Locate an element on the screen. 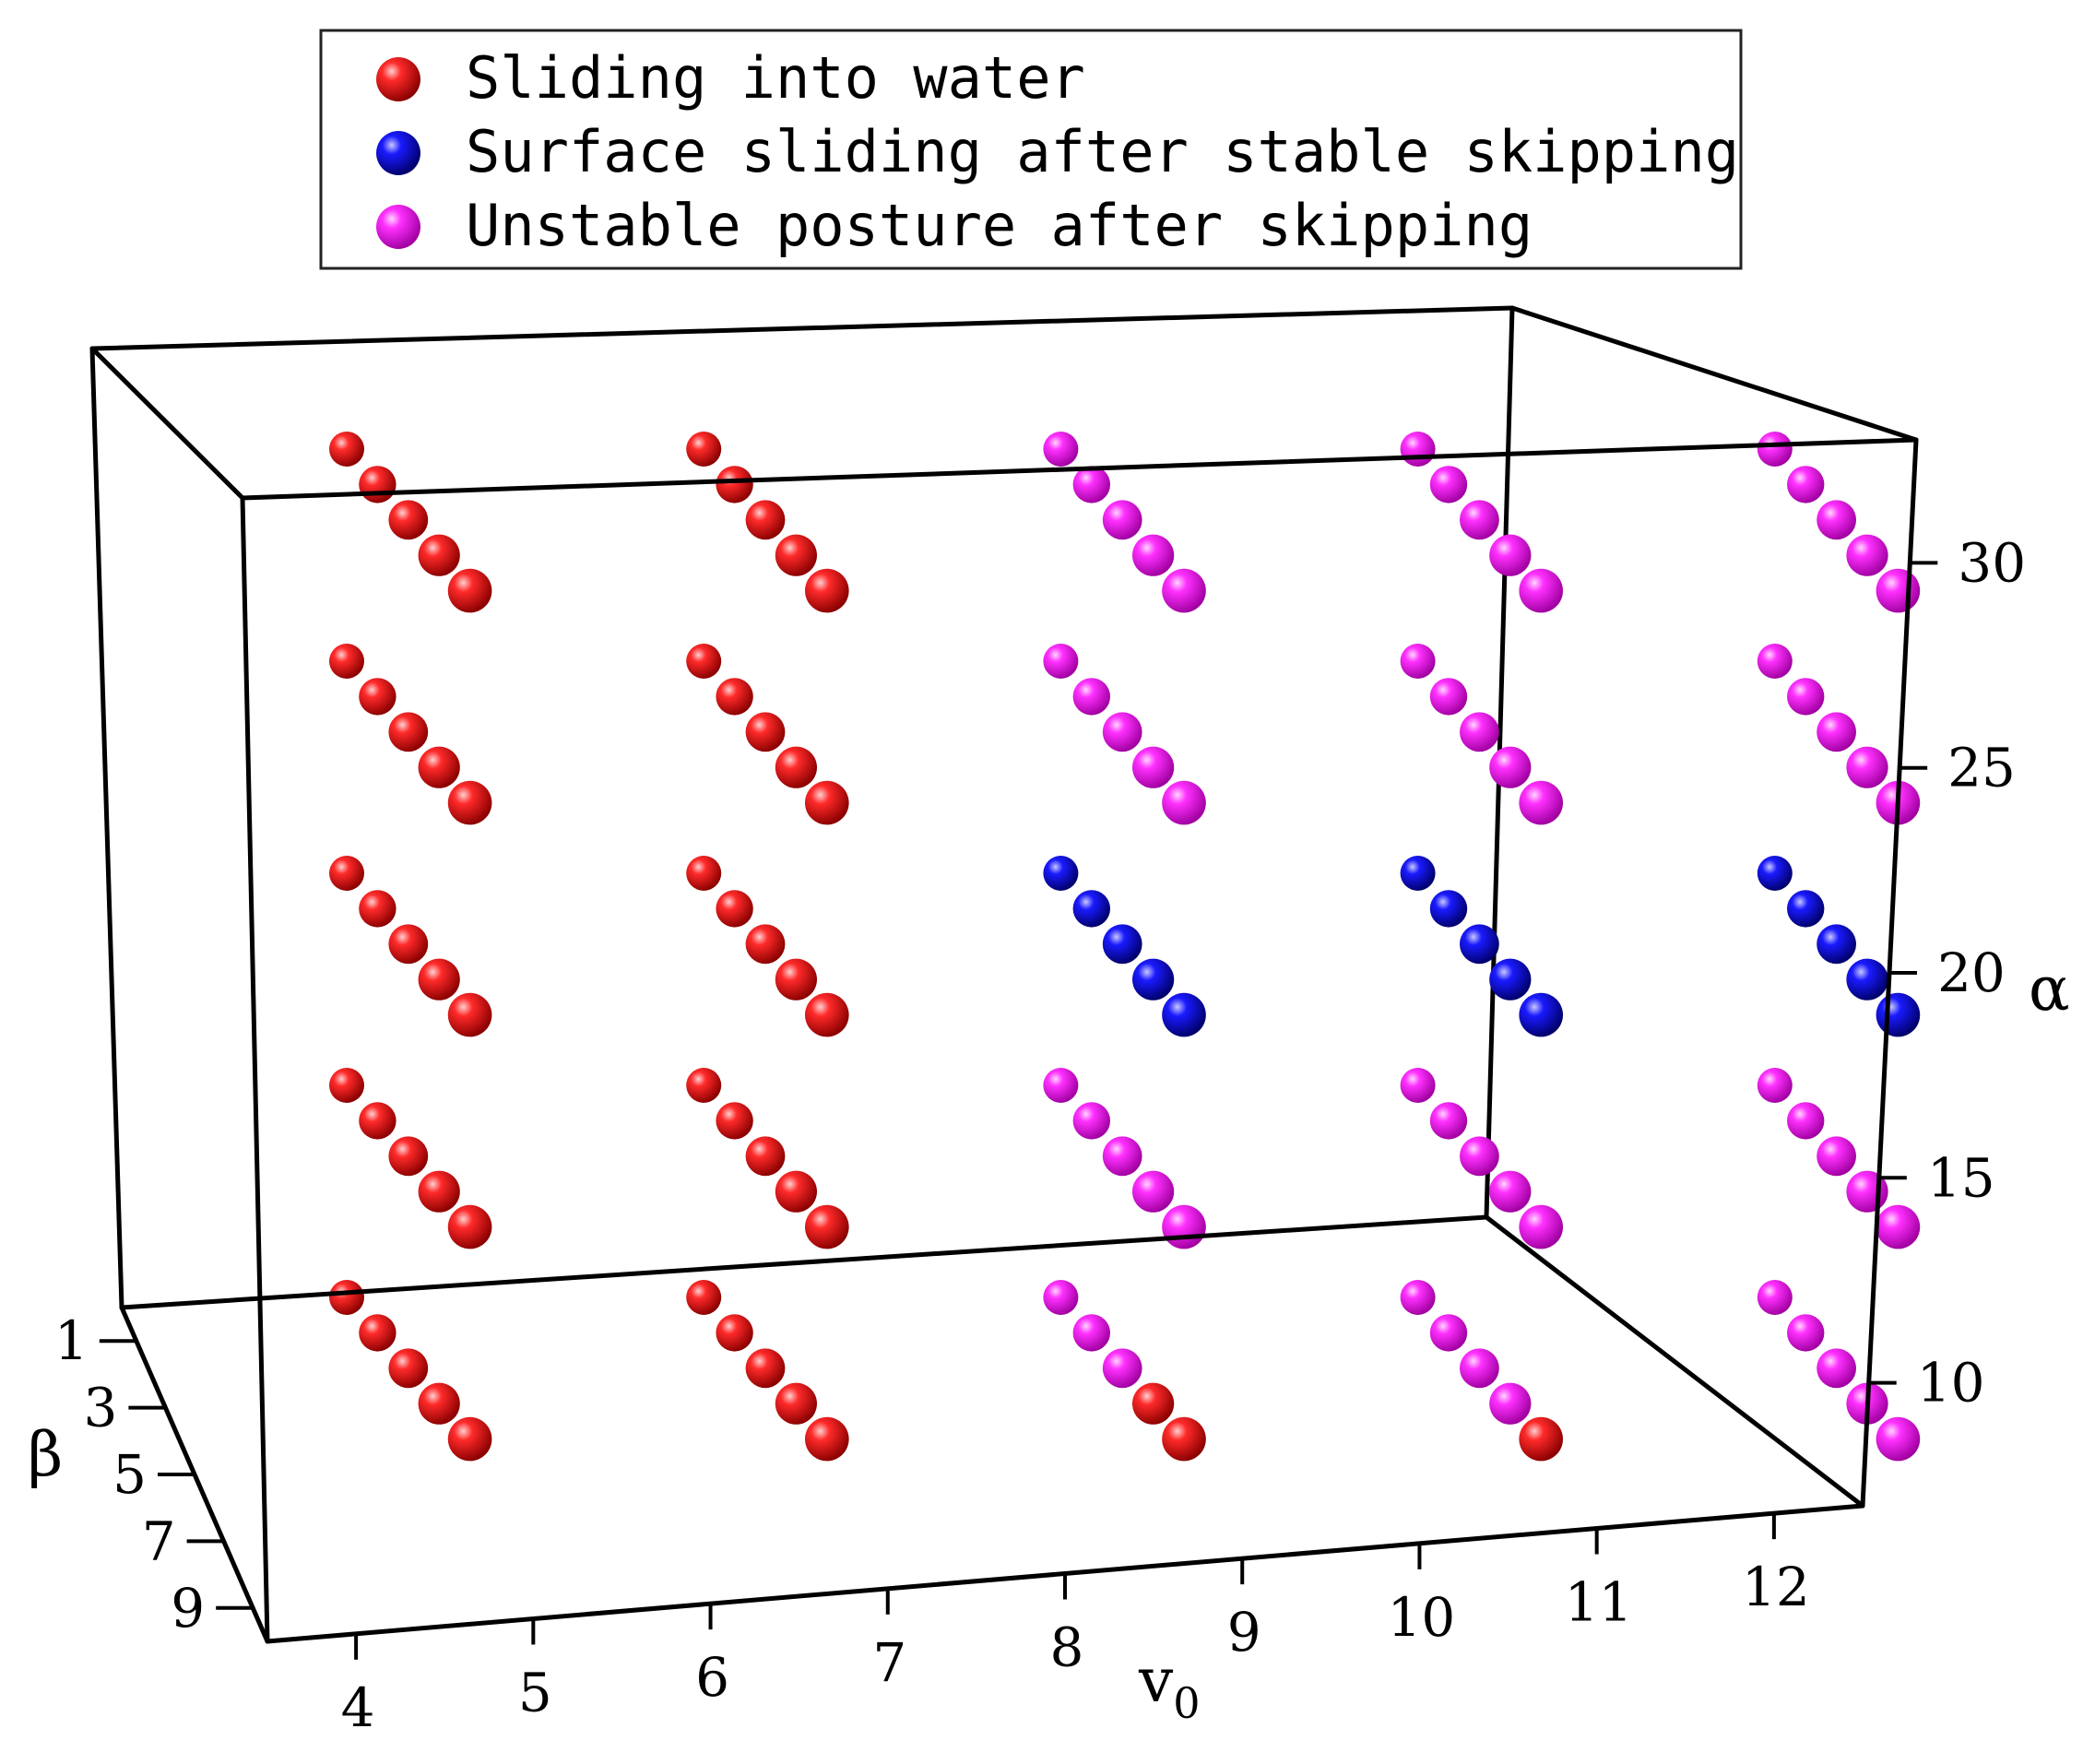 Image resolution: width=2083 pixels, height=1764 pixels. beta-tick-label: 3 is located at coordinates (100, 1408).